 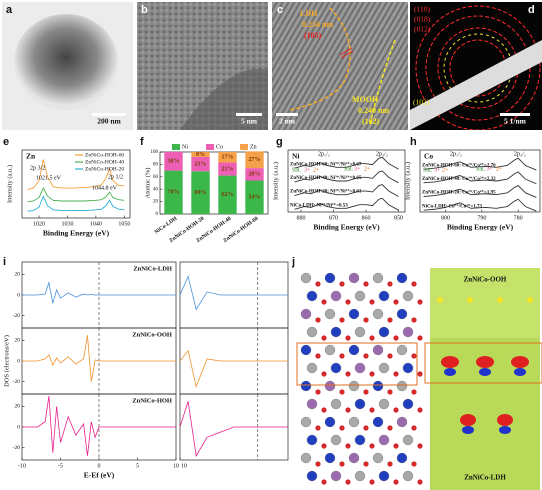 I want to click on series-label: ZnNiCo-HOH-40: Co³⁺/Co²⁺=2.32, so click(x=459, y=179).